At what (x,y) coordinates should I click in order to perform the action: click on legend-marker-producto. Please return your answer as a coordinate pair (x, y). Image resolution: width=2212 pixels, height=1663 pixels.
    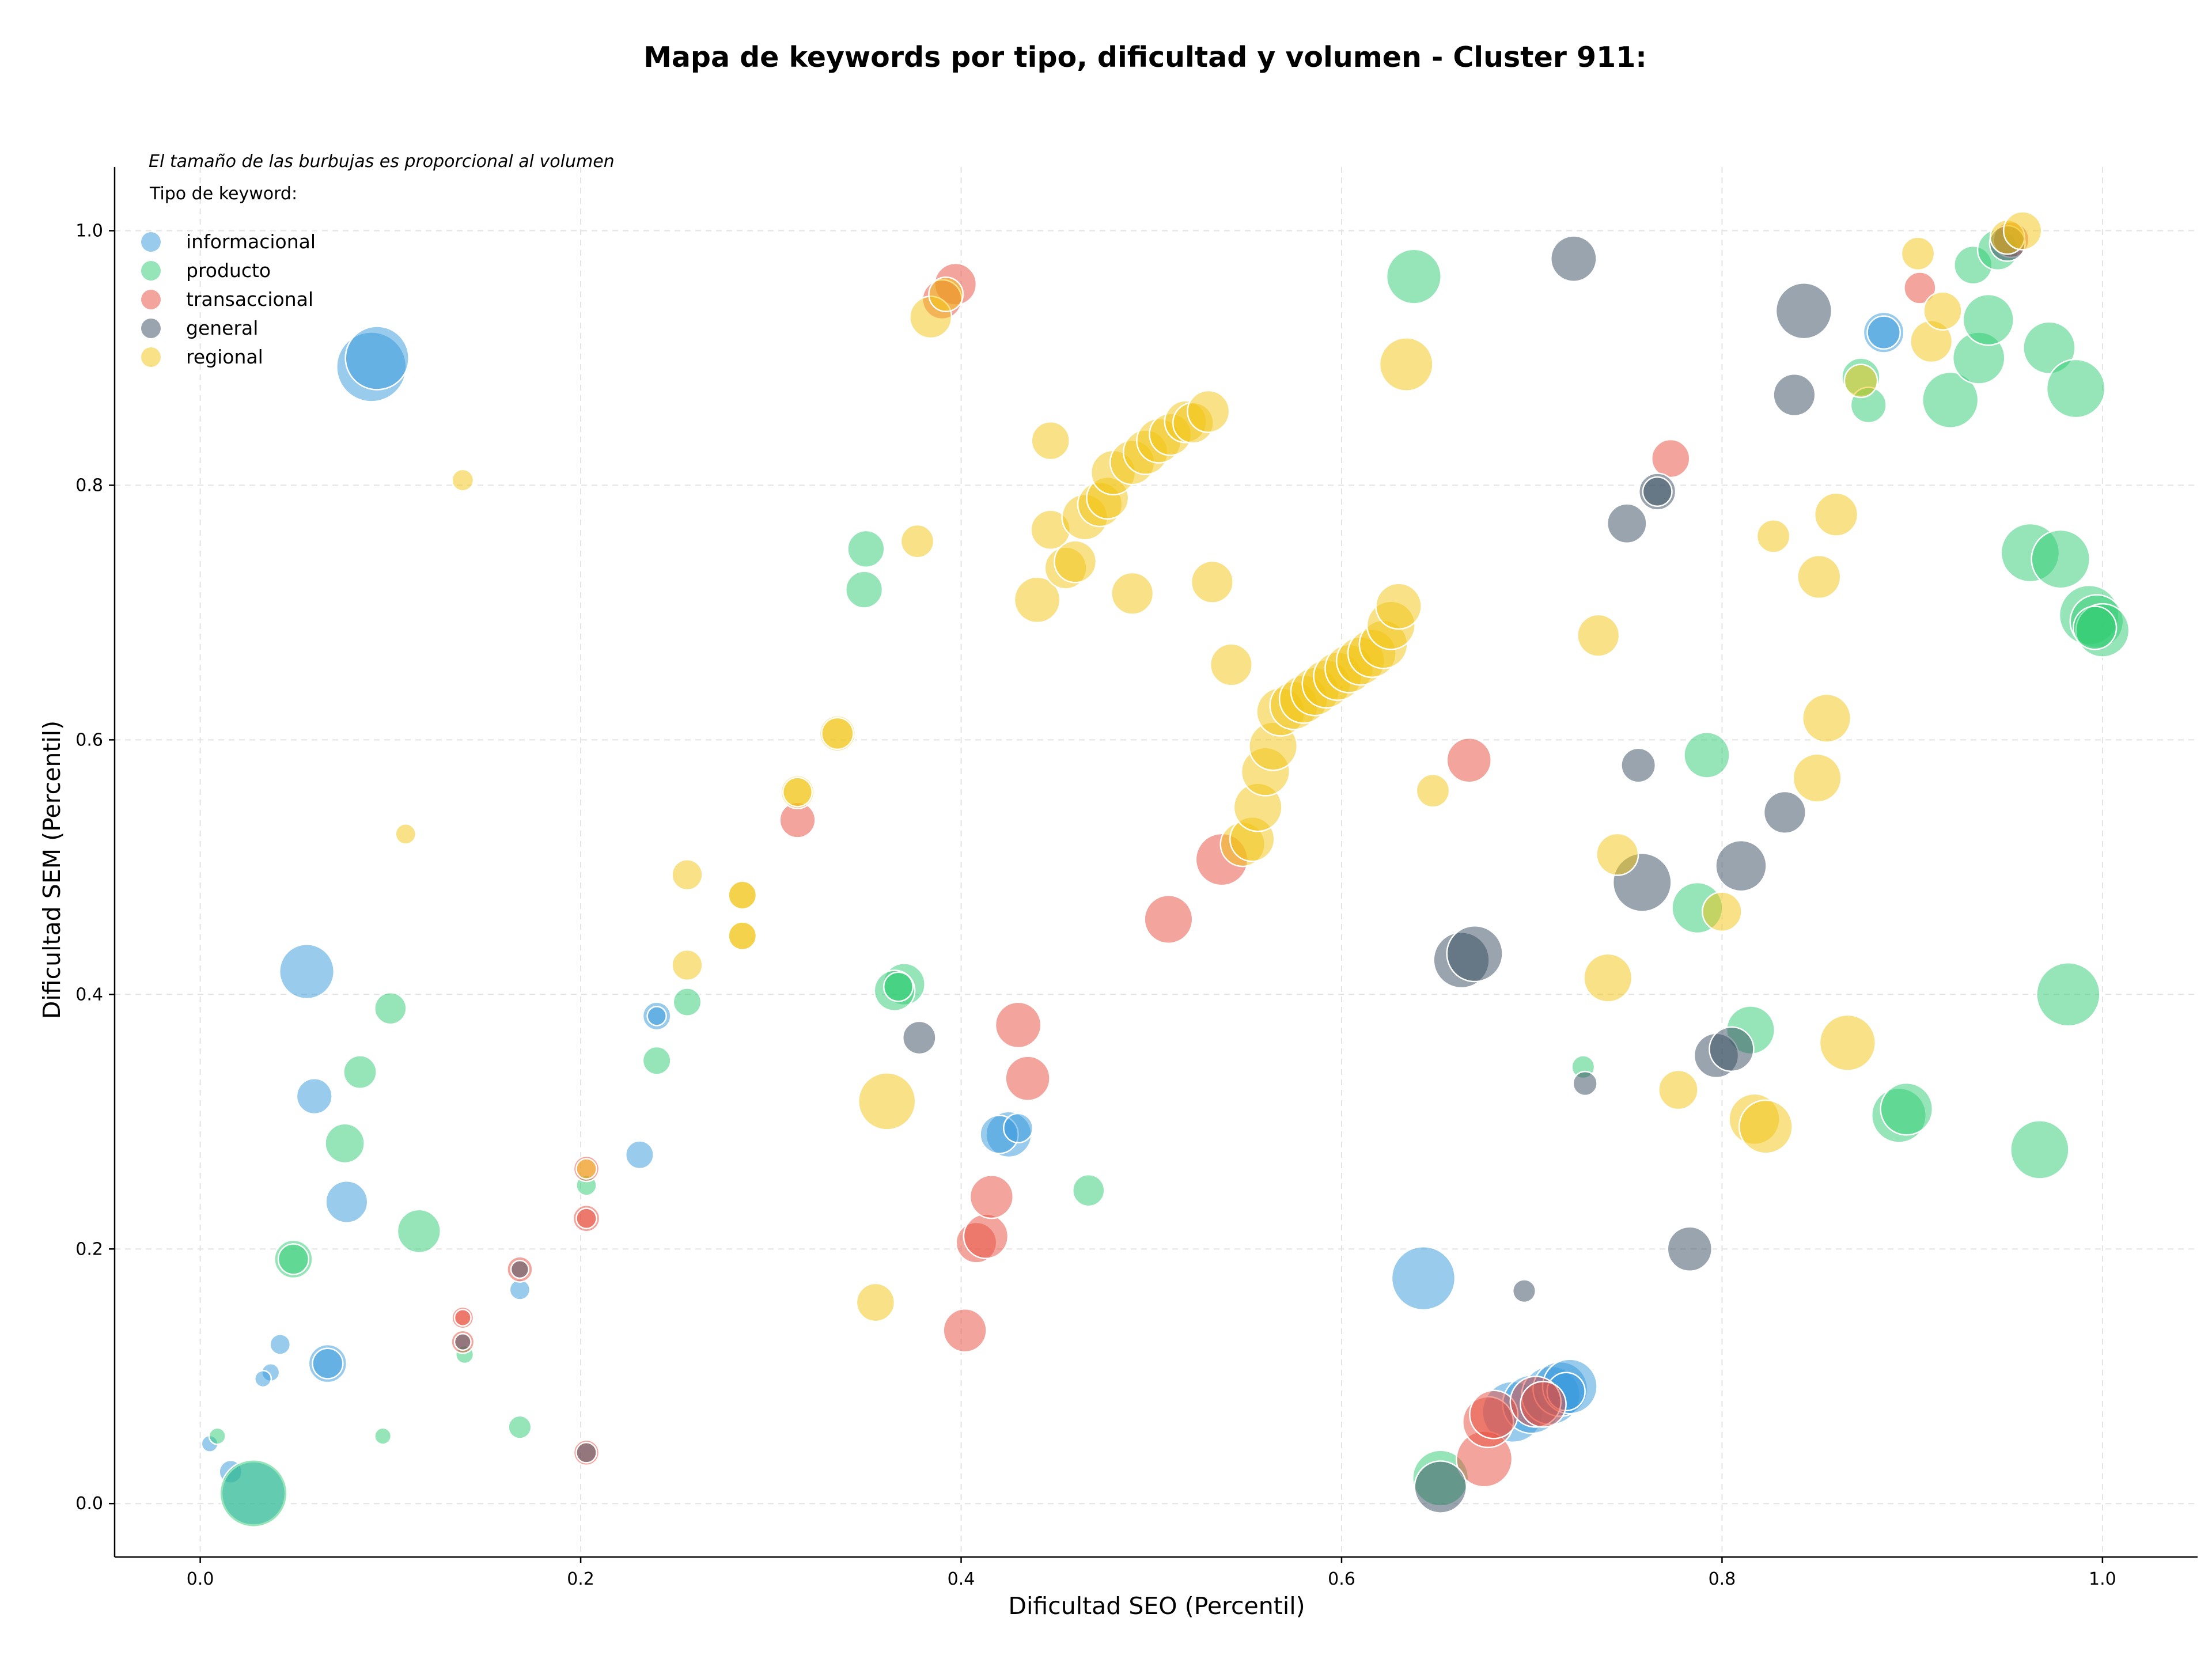
    Looking at the image, I should click on (151, 271).